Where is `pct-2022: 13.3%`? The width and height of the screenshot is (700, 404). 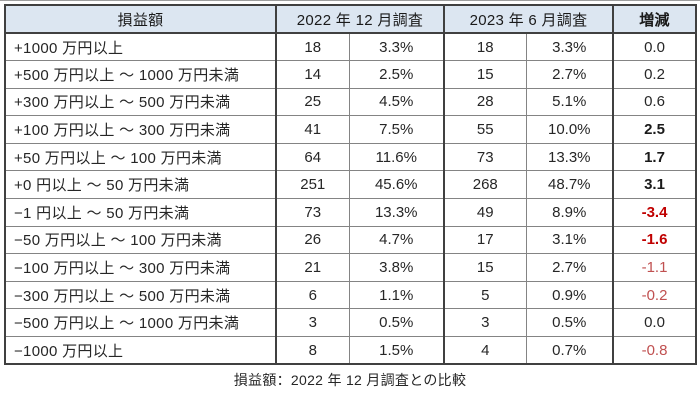 pct-2022: 13.3% is located at coordinates (396, 212).